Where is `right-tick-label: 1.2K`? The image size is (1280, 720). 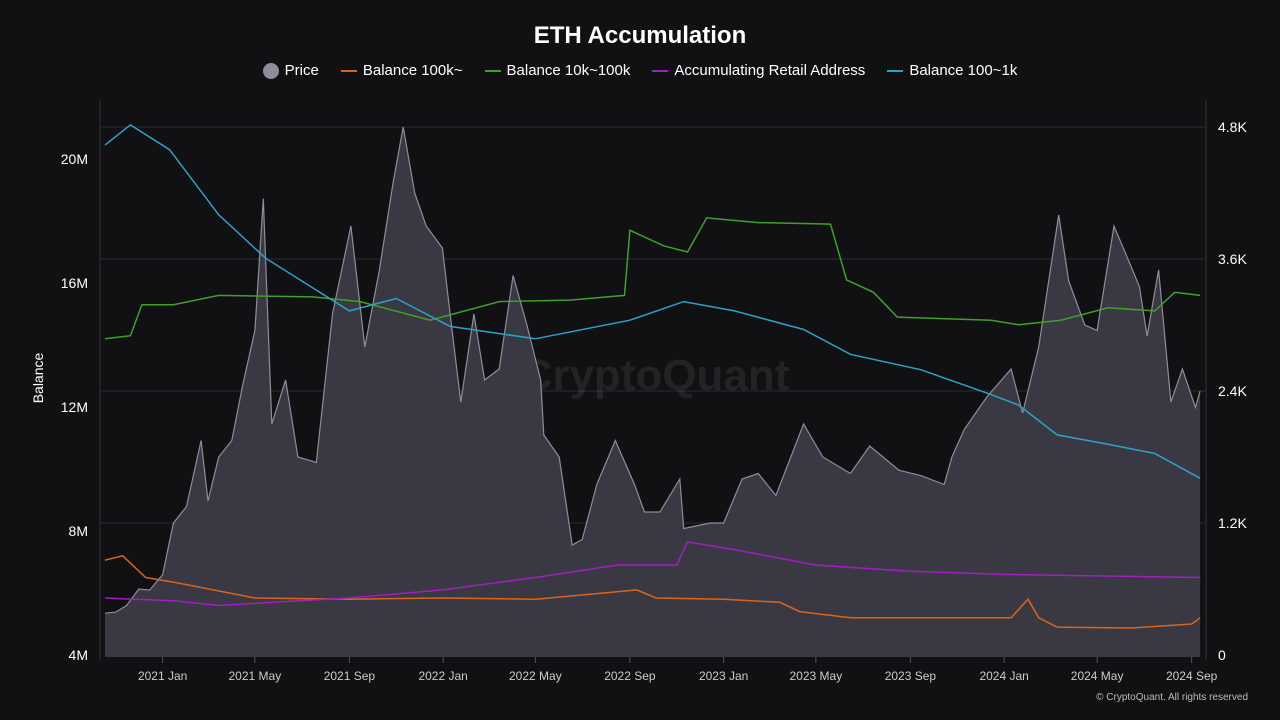
right-tick-label: 1.2K is located at coordinates (1232, 523).